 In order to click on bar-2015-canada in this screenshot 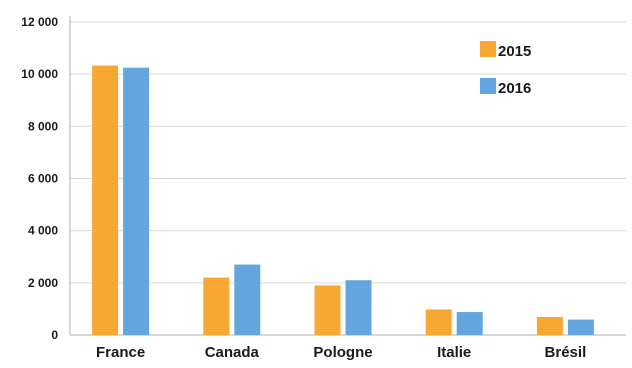, I will do `click(216, 306)`.